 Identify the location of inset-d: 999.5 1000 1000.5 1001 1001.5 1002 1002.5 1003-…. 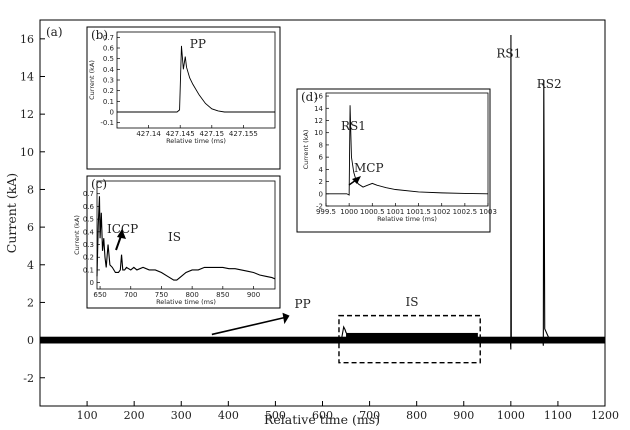
(396, 160).